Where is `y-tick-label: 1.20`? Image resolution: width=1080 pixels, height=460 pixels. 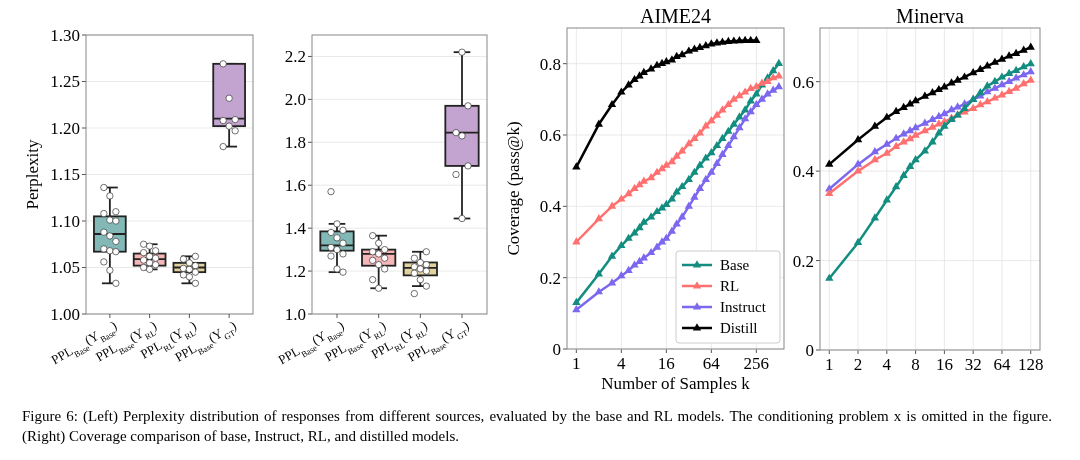 y-tick-label: 1.20 is located at coordinates (65, 128).